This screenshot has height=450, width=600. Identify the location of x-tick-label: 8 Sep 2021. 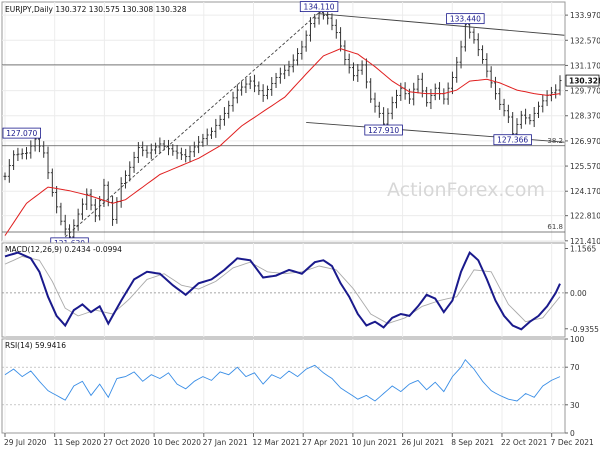
(472, 442).